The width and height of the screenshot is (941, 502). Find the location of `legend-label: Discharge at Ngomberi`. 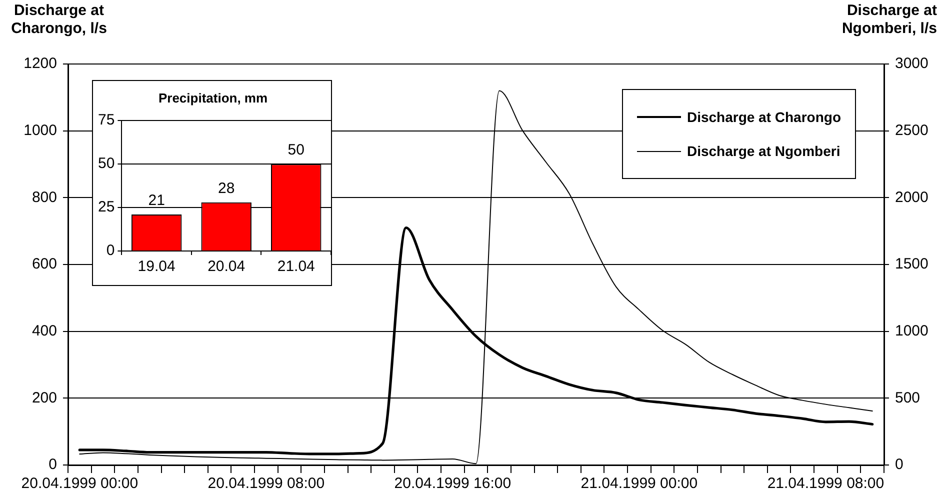

legend-label: Discharge at Ngomberi is located at coordinates (763, 151).